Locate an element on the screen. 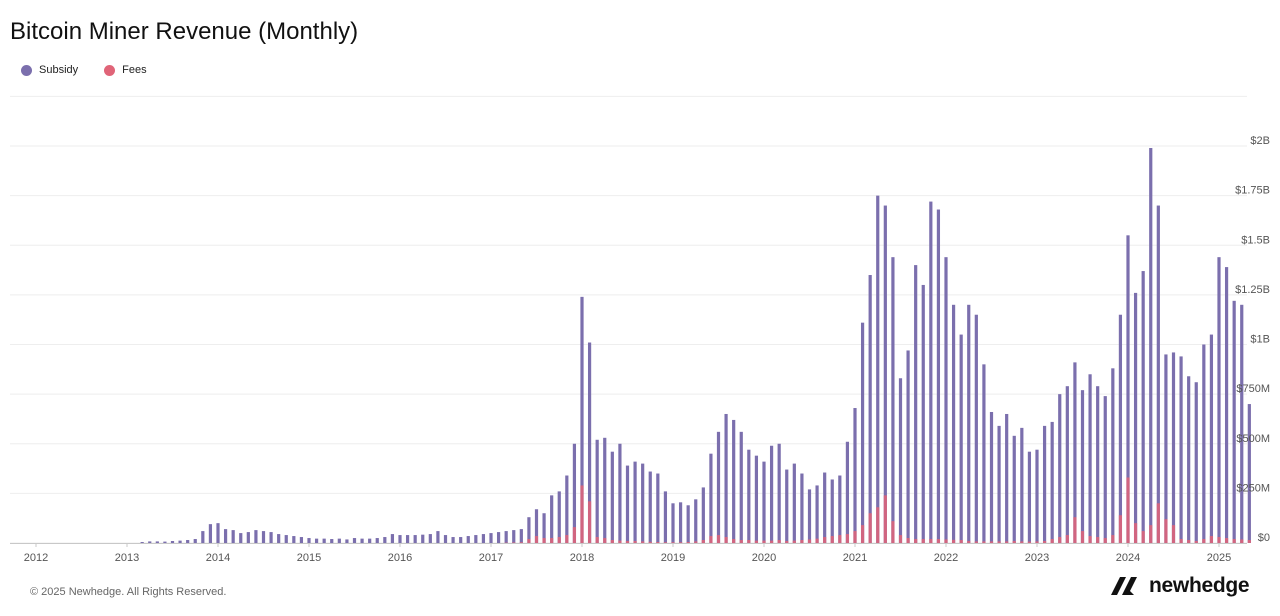 The width and height of the screenshot is (1280, 616). y-tick-label: $1.5B is located at coordinates (1255, 240).